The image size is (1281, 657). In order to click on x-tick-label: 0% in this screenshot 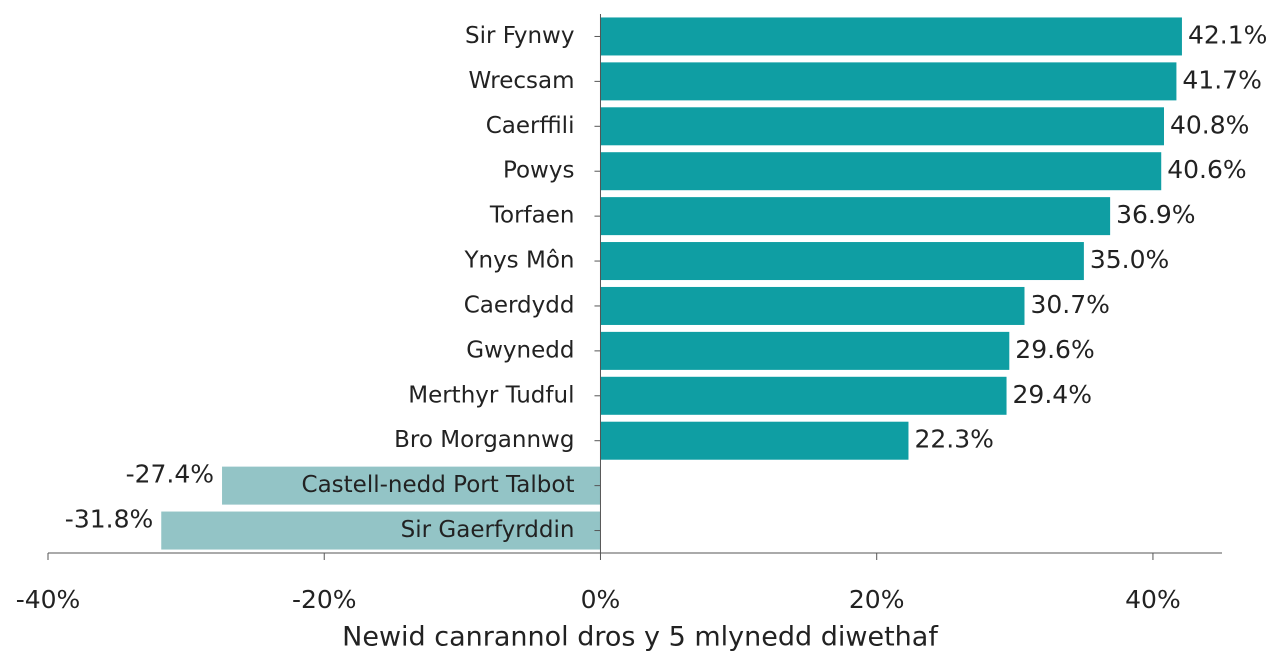, I will do `click(601, 599)`.